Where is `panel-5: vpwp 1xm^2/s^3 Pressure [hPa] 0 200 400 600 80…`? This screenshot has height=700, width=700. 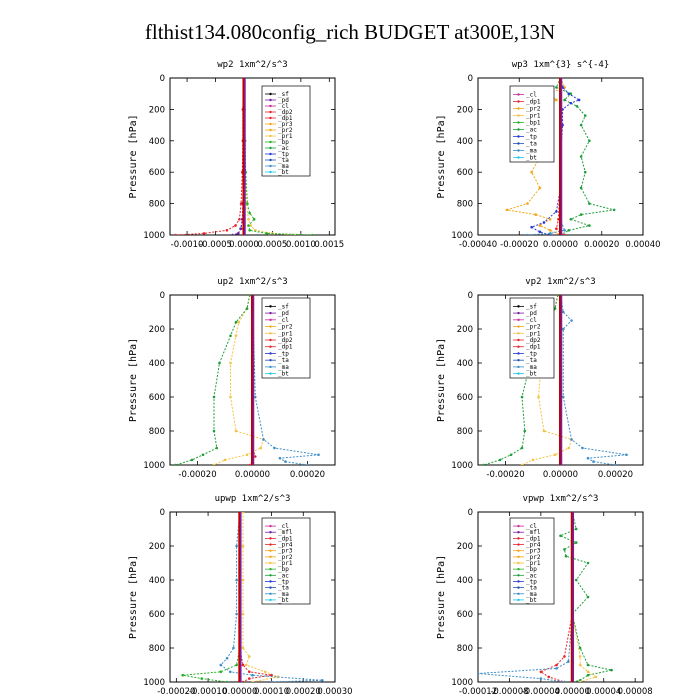
panel-5: vpwp 1xm^2/s^3 Pressure [hPa] 0 200 400 600 80… is located at coordinates (544, 595).